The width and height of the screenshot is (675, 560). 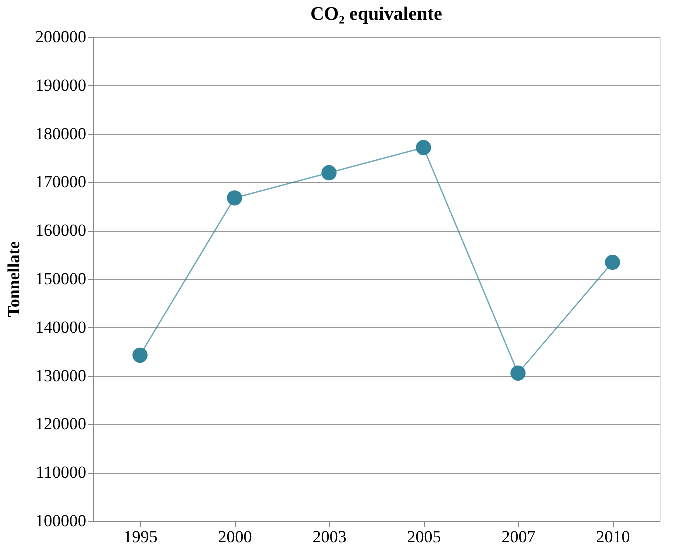 What do you see at coordinates (613, 537) in the screenshot?
I see `x-tick-label: 2010` at bounding box center [613, 537].